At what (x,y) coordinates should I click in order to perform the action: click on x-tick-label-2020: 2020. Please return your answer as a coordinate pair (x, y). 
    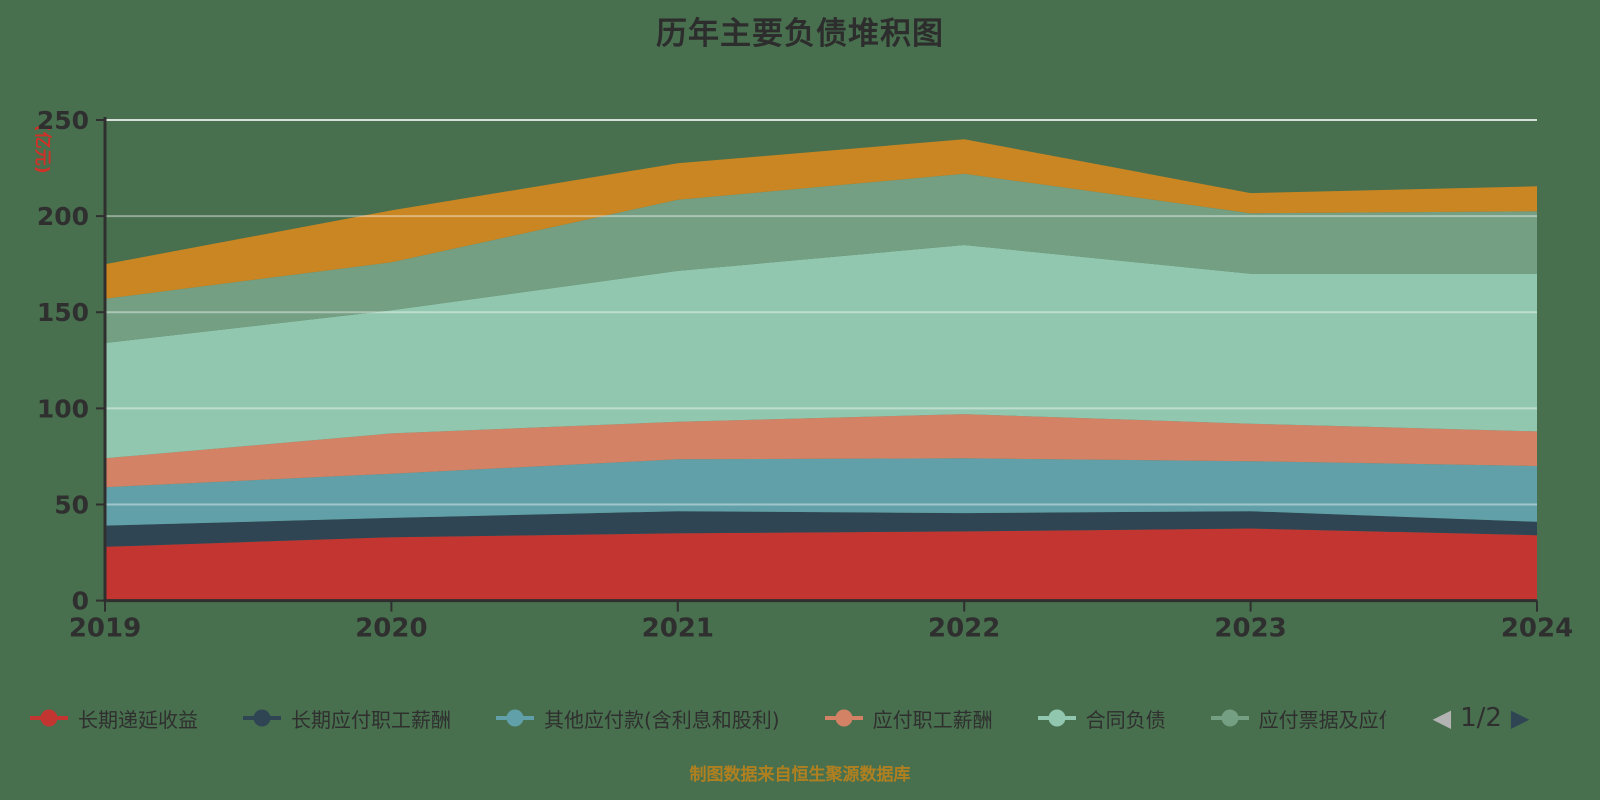
    Looking at the image, I should click on (391, 629).